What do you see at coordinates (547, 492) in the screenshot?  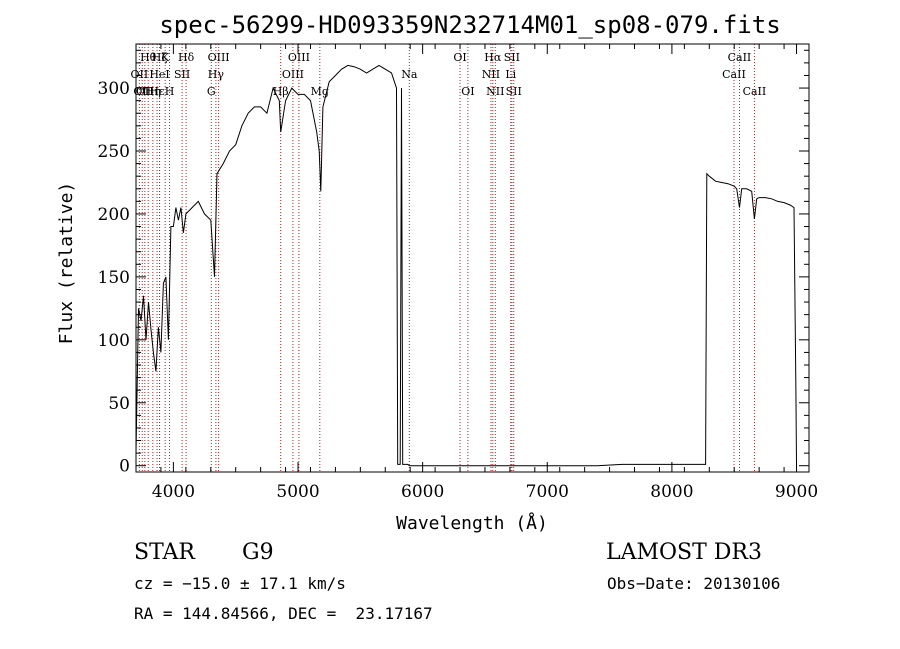 I see `x-tick-label: 7000` at bounding box center [547, 492].